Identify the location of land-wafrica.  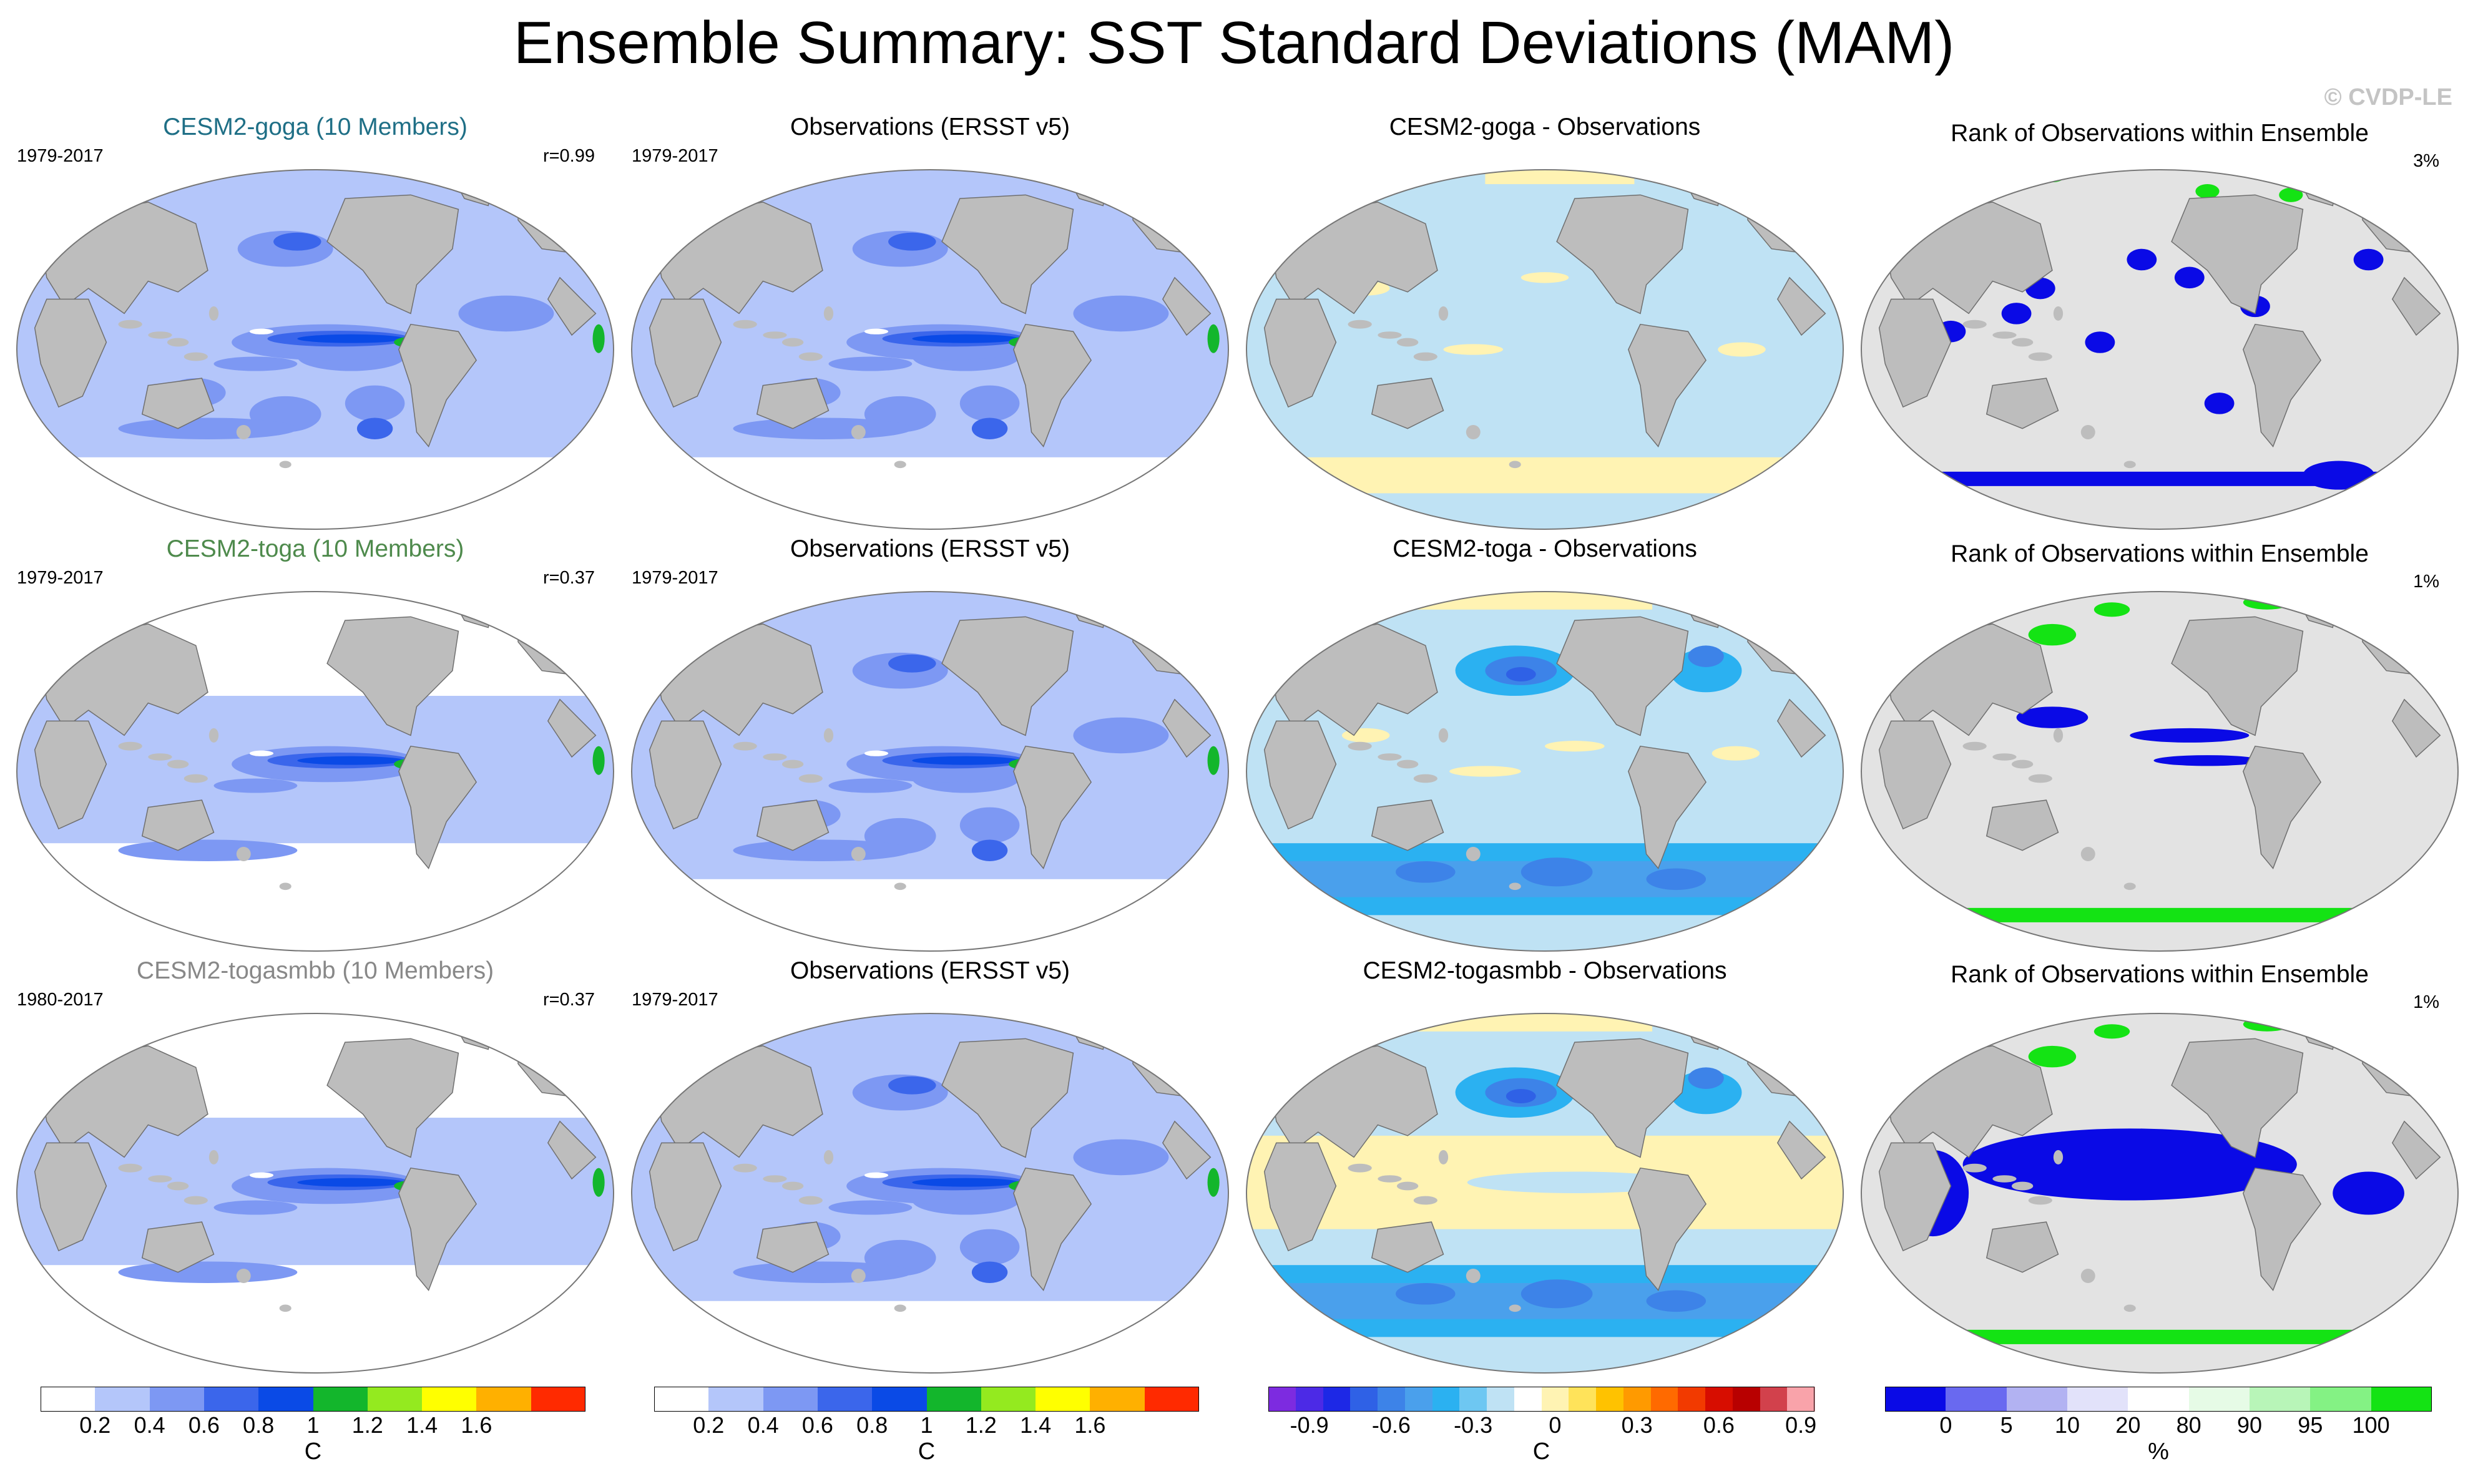
(572, 1150).